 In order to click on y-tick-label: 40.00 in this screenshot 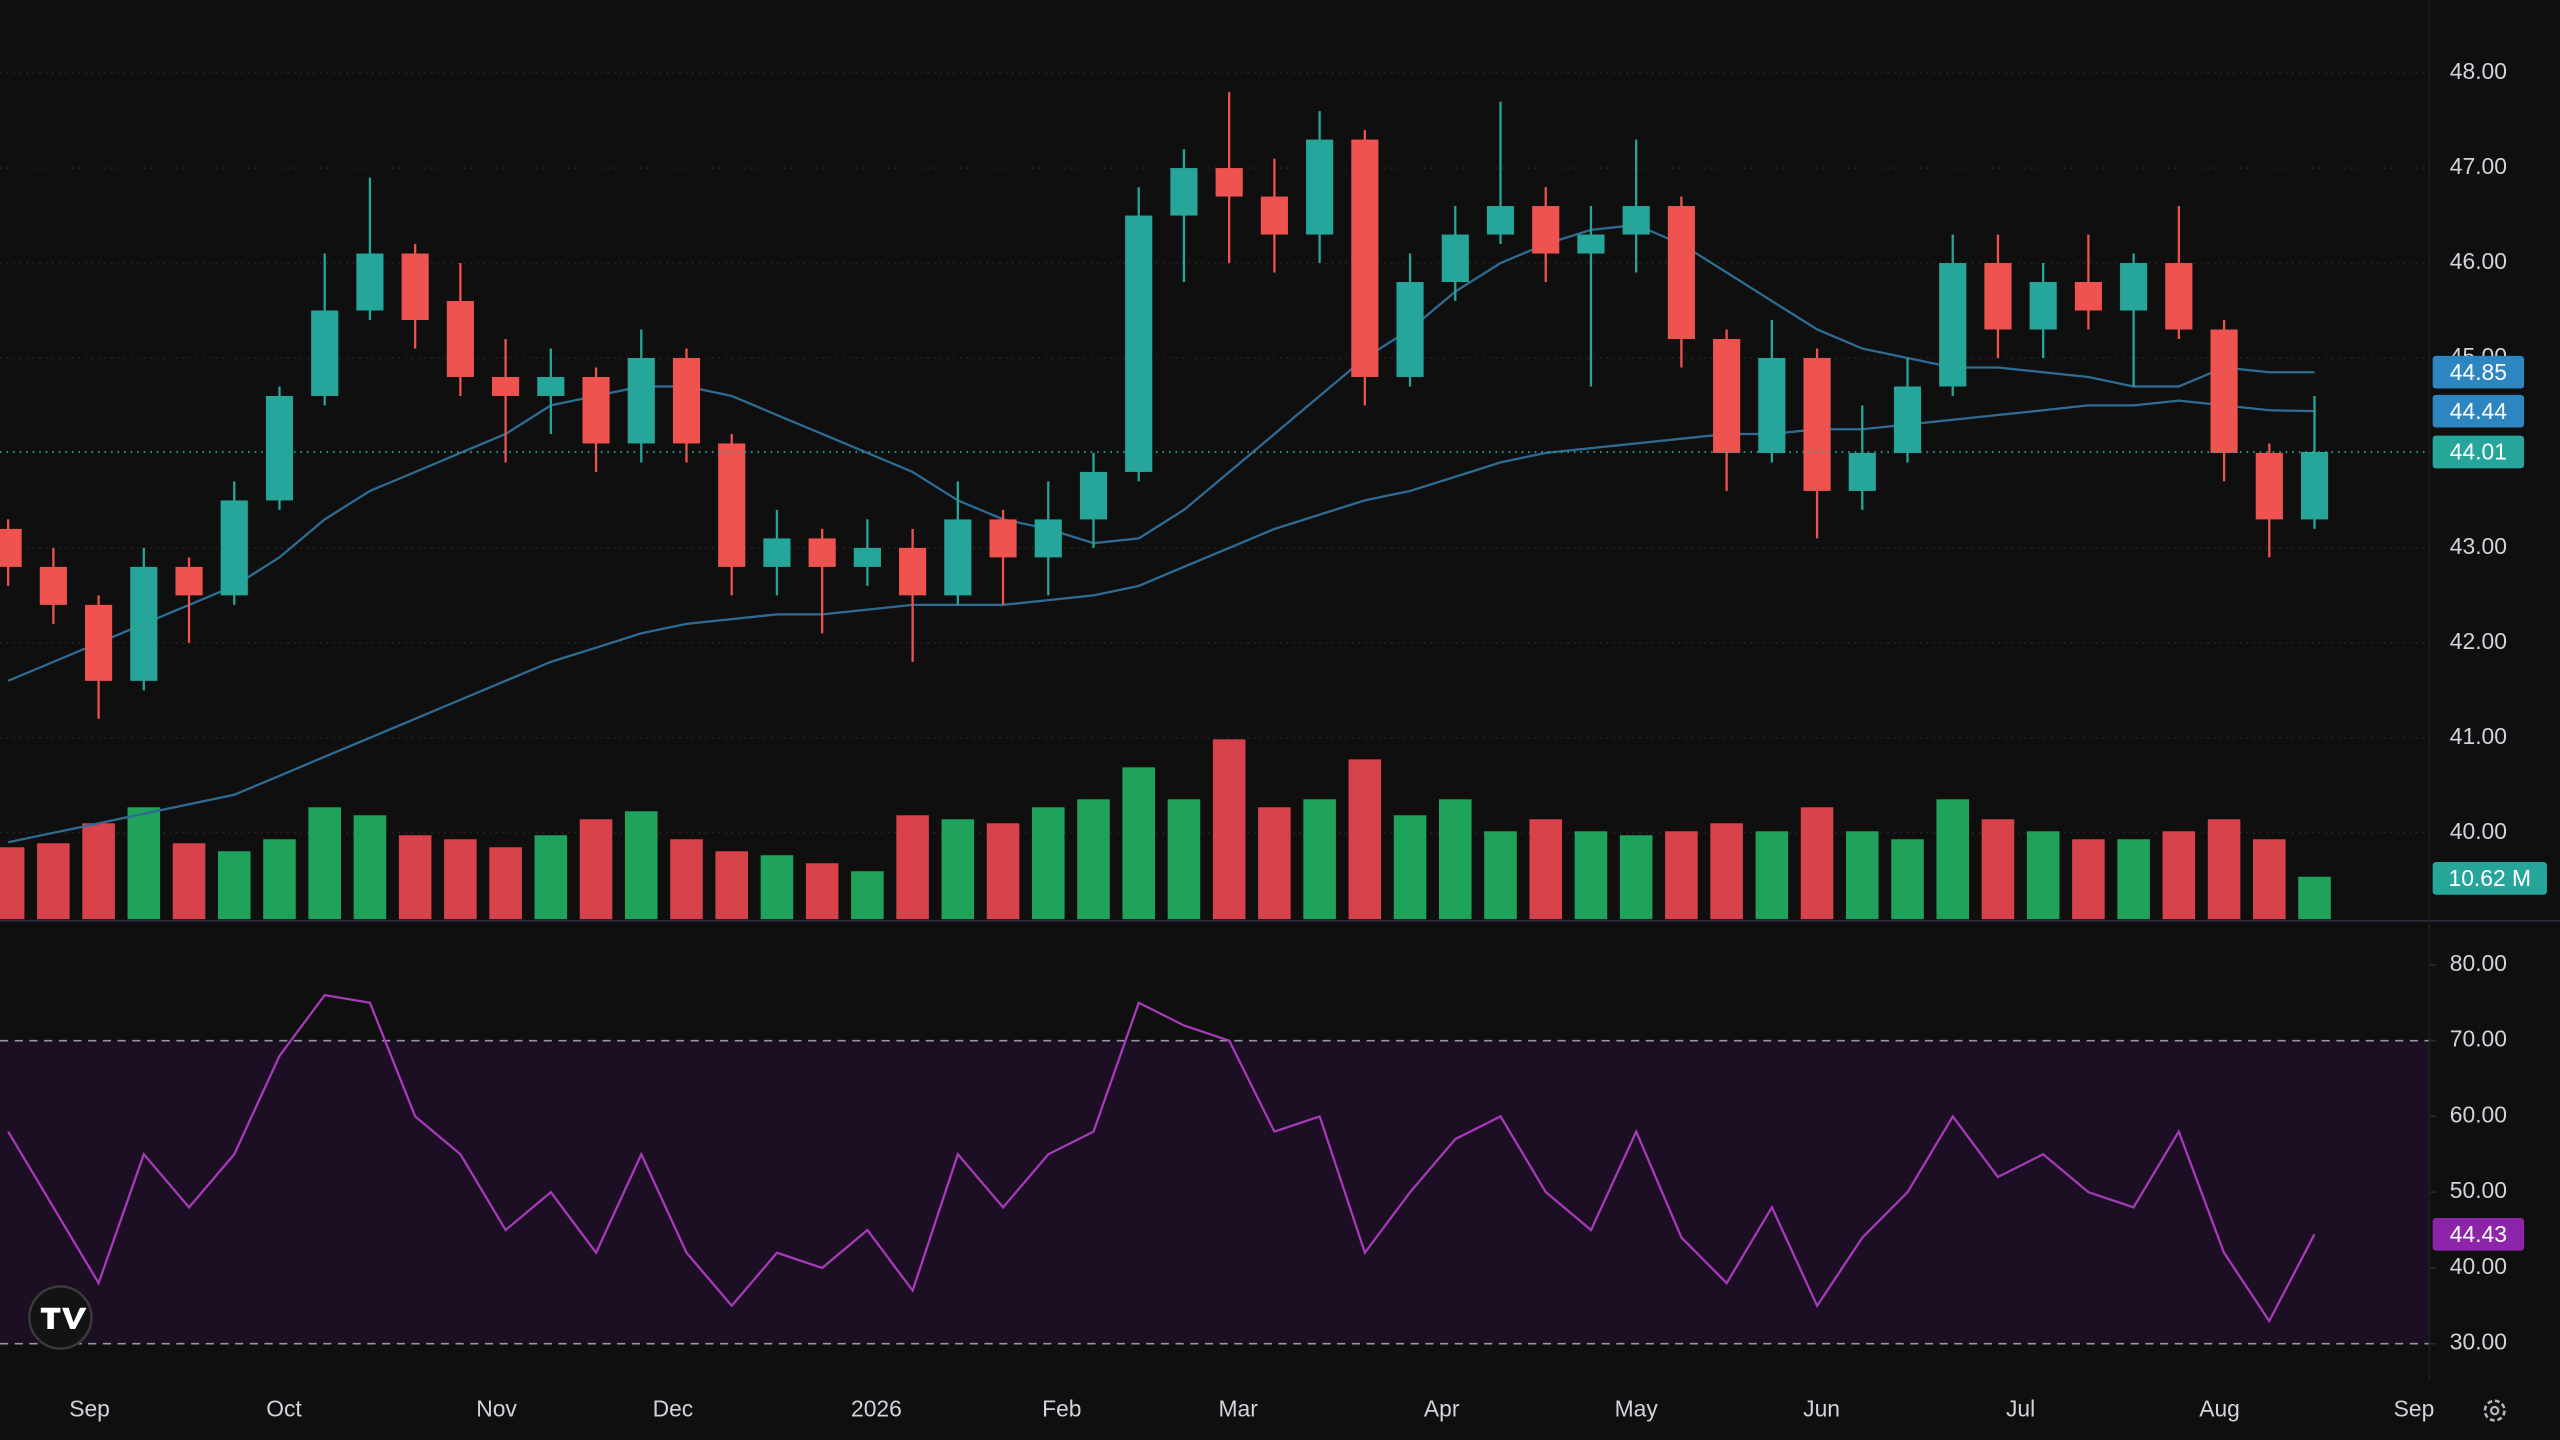, I will do `click(2478, 1266)`.